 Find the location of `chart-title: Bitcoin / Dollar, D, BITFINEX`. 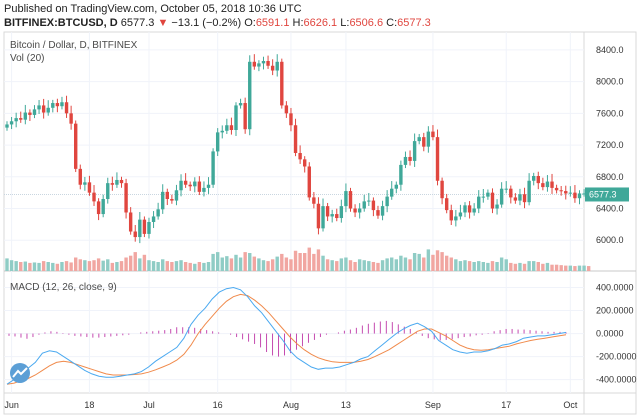

chart-title: Bitcoin / Dollar, D, BITFINEX is located at coordinates (74, 45).